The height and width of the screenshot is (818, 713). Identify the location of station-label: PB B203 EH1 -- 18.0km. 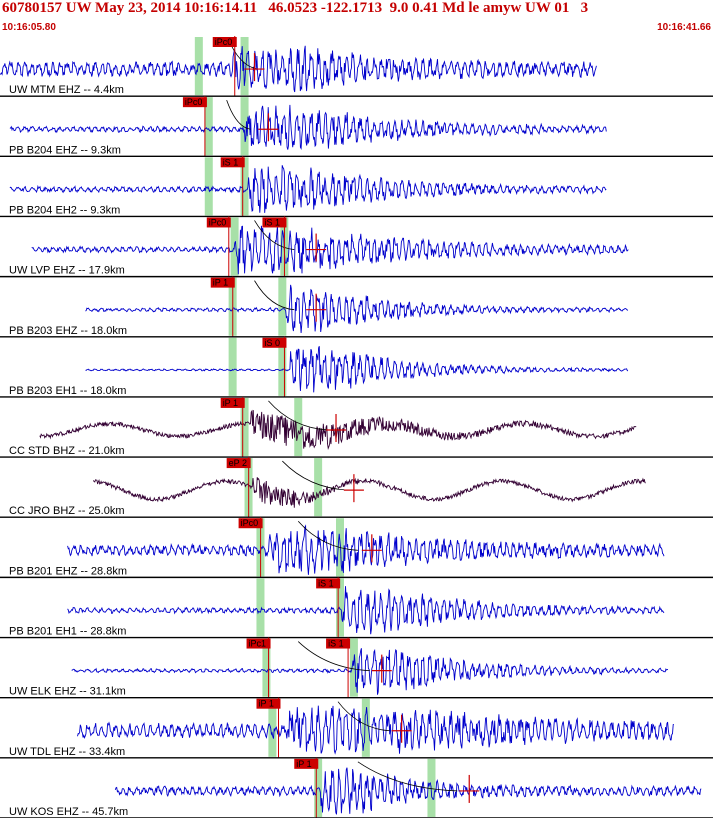
(67, 391).